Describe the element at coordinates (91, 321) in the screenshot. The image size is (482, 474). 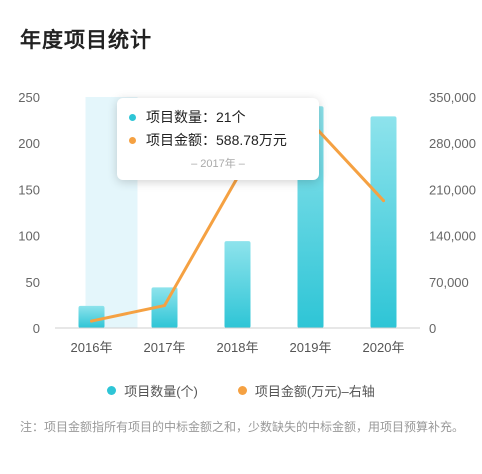
I see `amount-point-2016年` at that location.